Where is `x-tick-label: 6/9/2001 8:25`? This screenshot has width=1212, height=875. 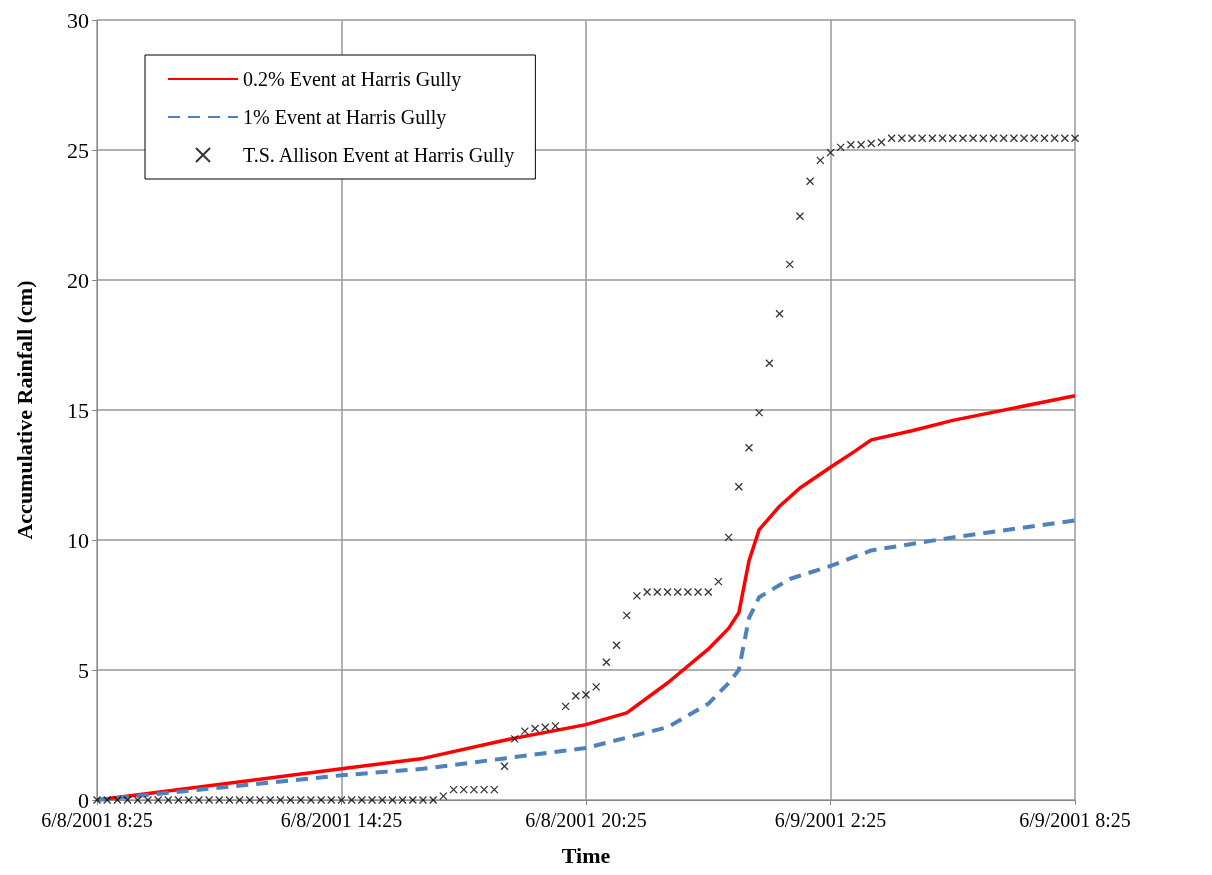 x-tick-label: 6/9/2001 8:25 is located at coordinates (1075, 820).